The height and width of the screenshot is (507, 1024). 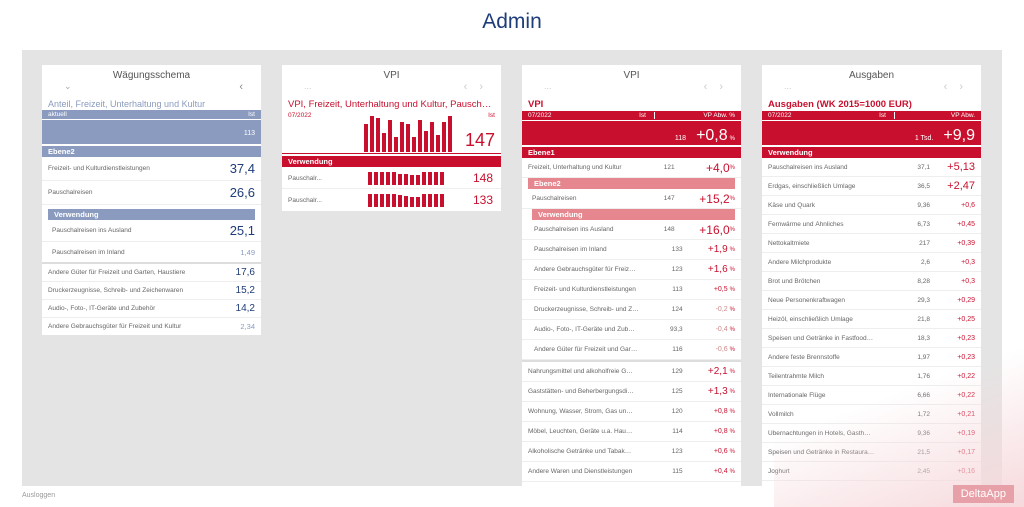 I want to click on table-row: Pauschalr... 133, so click(x=390, y=200).